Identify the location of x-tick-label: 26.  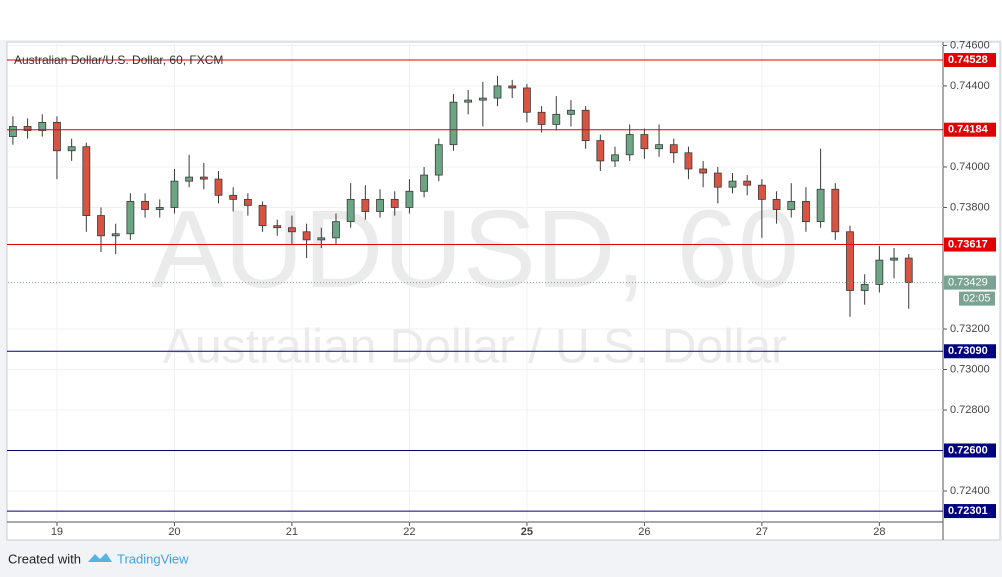
(644, 532).